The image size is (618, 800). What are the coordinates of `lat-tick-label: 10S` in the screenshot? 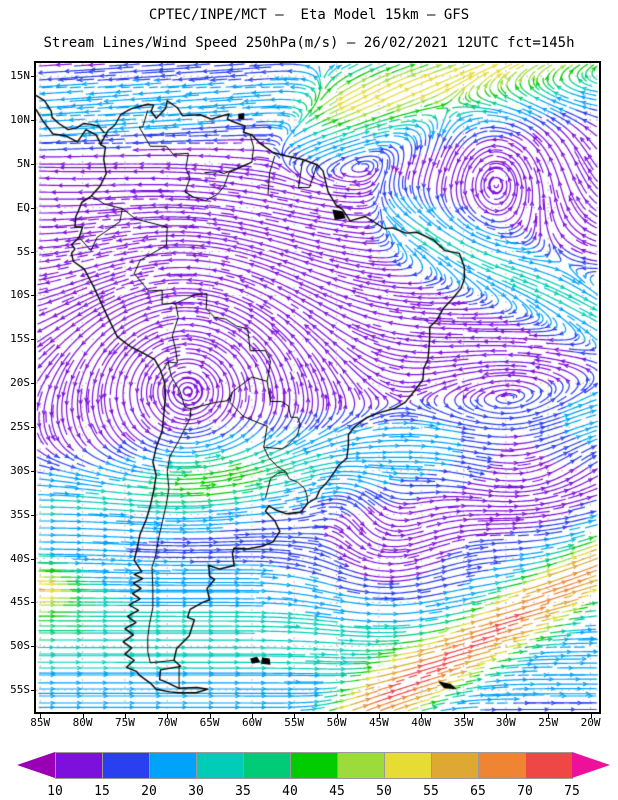 It's located at (20, 295).